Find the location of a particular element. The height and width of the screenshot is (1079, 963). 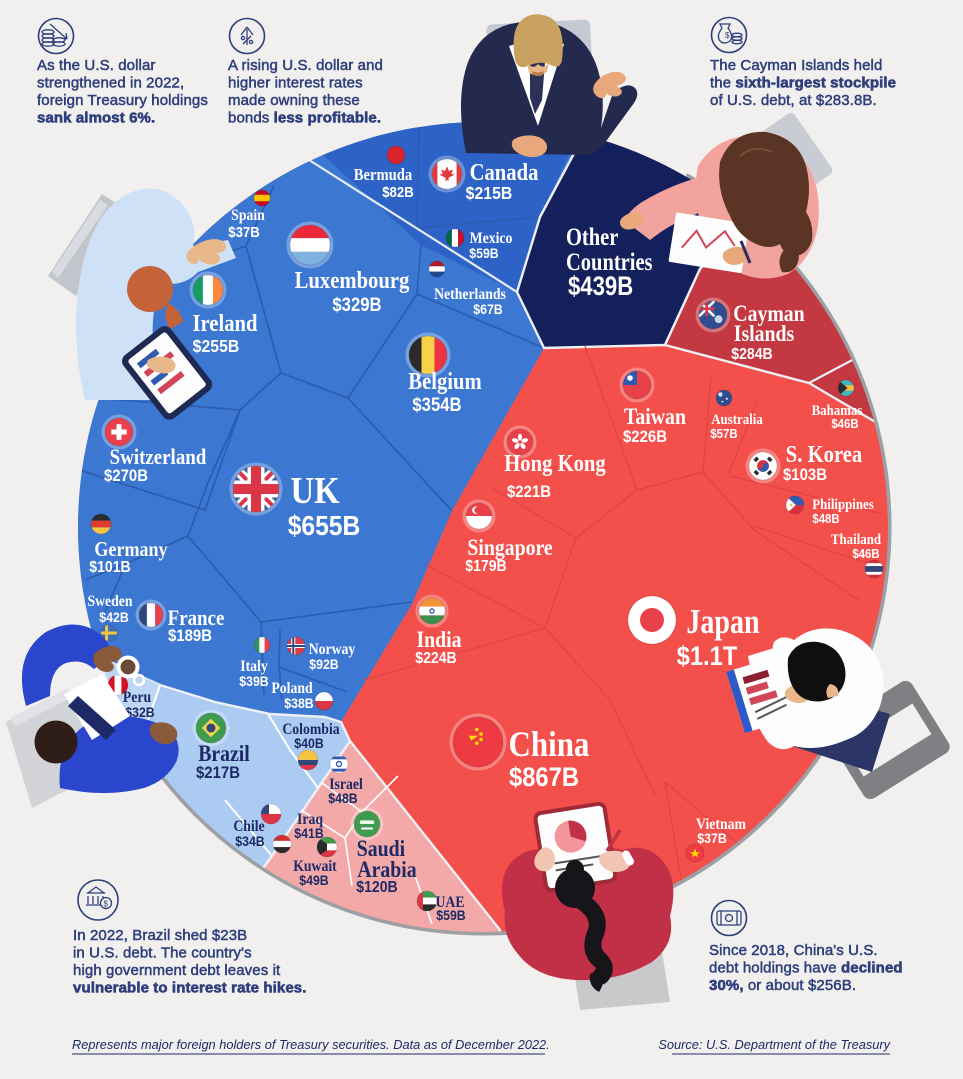

svg-text: Saudi is located at coordinates (381, 849).